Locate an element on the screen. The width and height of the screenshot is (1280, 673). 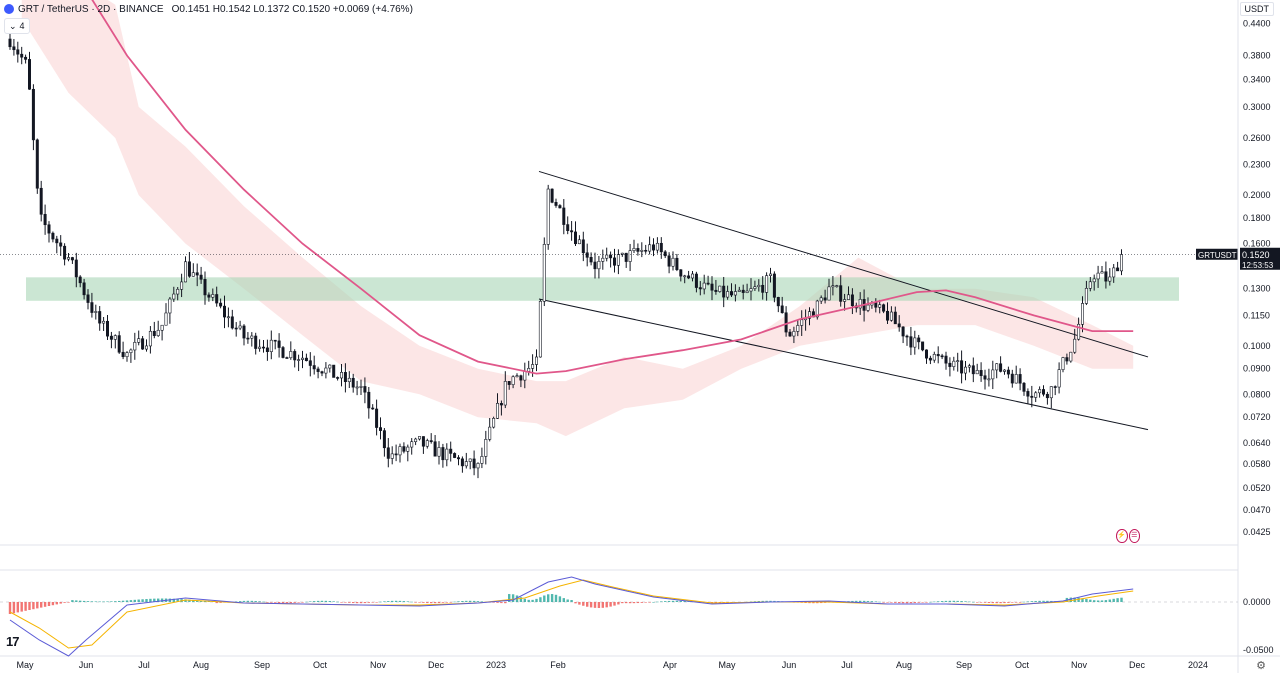
settings-gear-icon: ⚙ is located at coordinates (1261, 666).